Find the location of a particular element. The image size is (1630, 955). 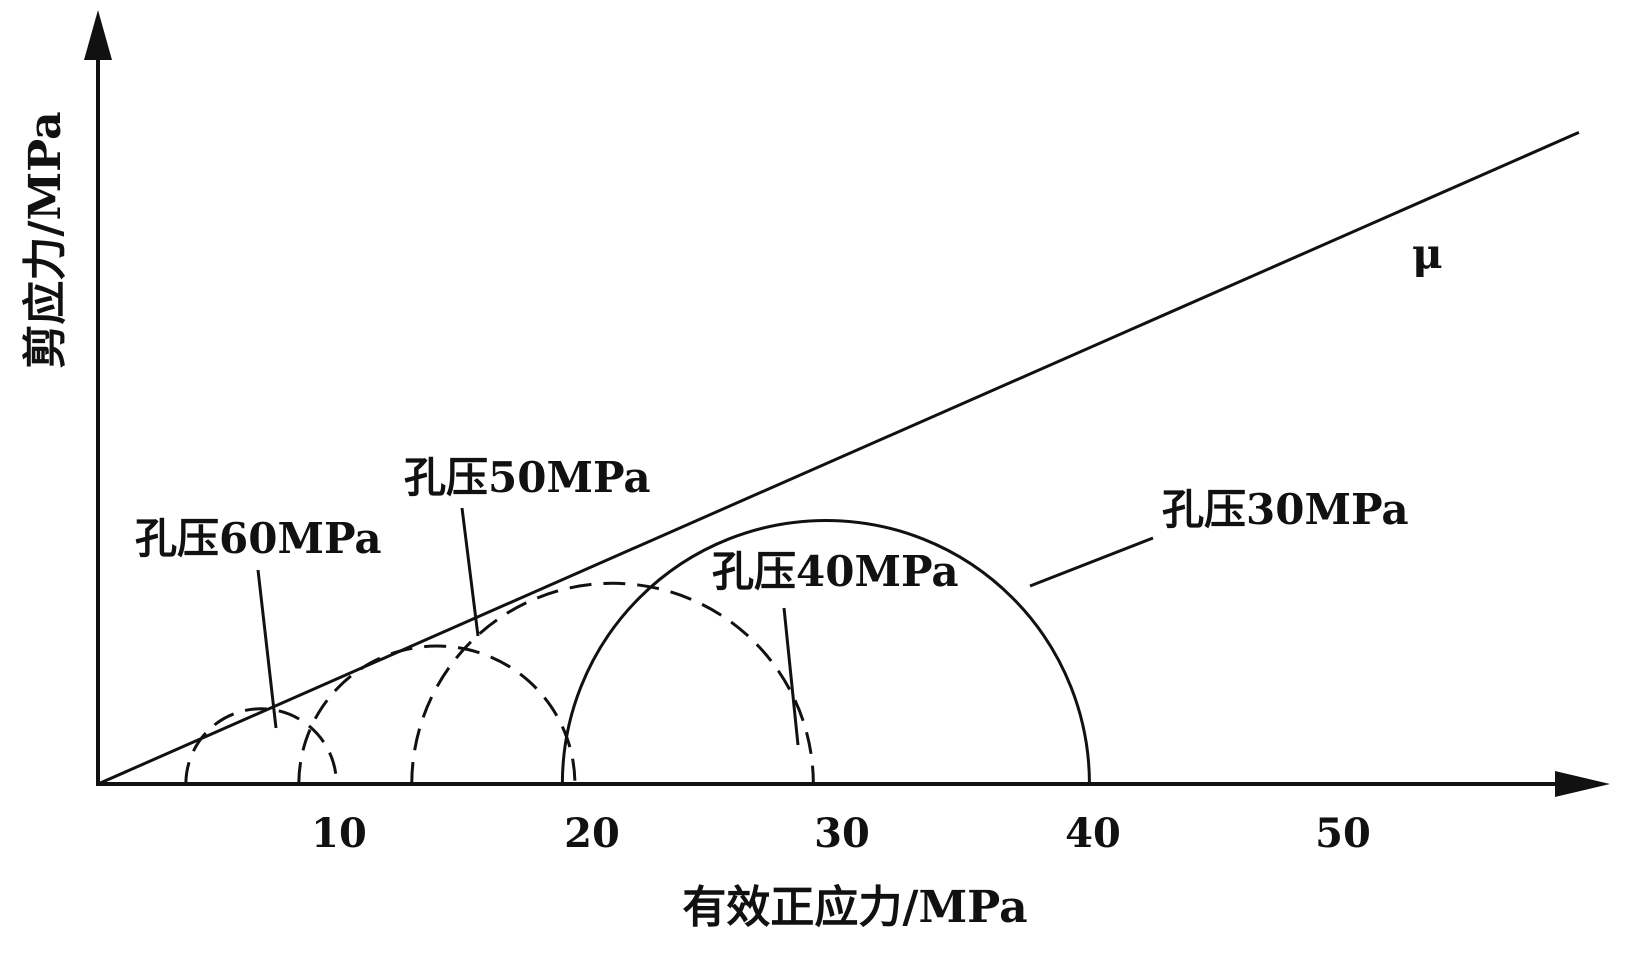

x-tick-label: 50 is located at coordinates (1343, 833).